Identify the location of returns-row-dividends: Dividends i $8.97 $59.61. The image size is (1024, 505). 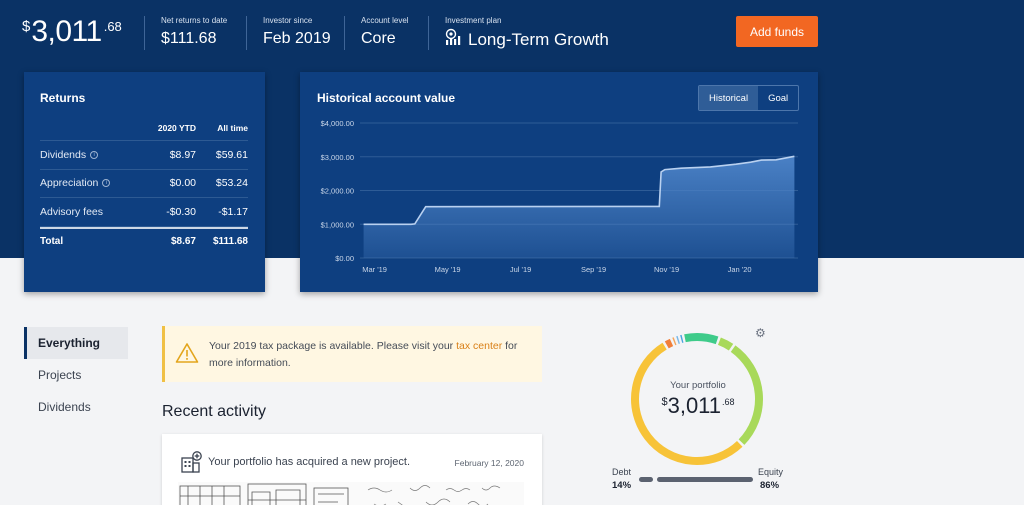
(144, 155).